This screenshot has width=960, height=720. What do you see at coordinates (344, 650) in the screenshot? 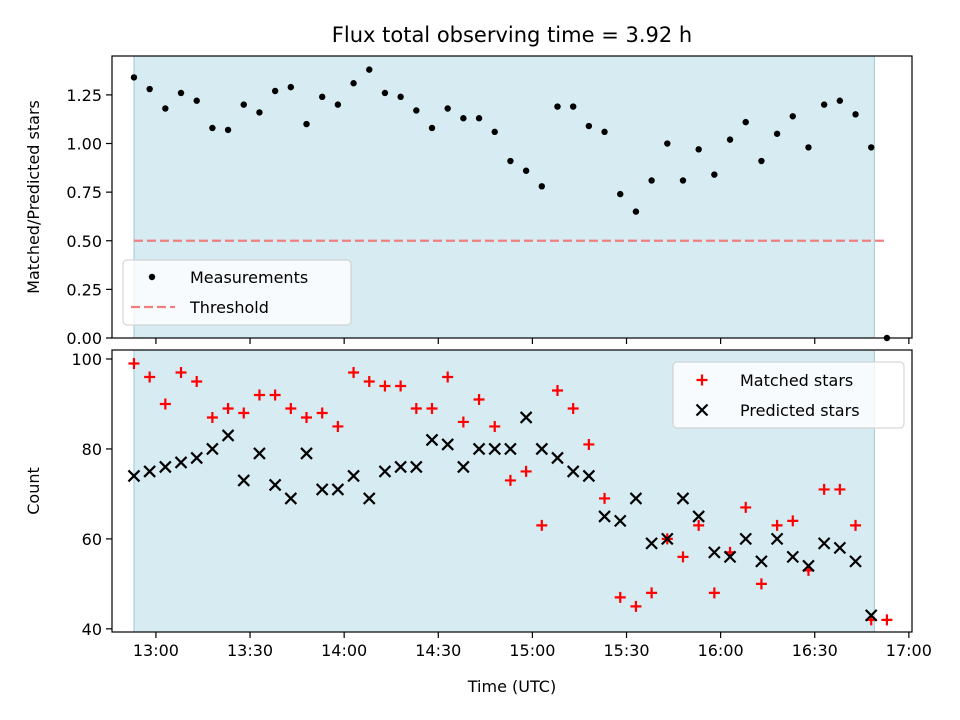
I see `x-tick-label: 14:00` at bounding box center [344, 650].